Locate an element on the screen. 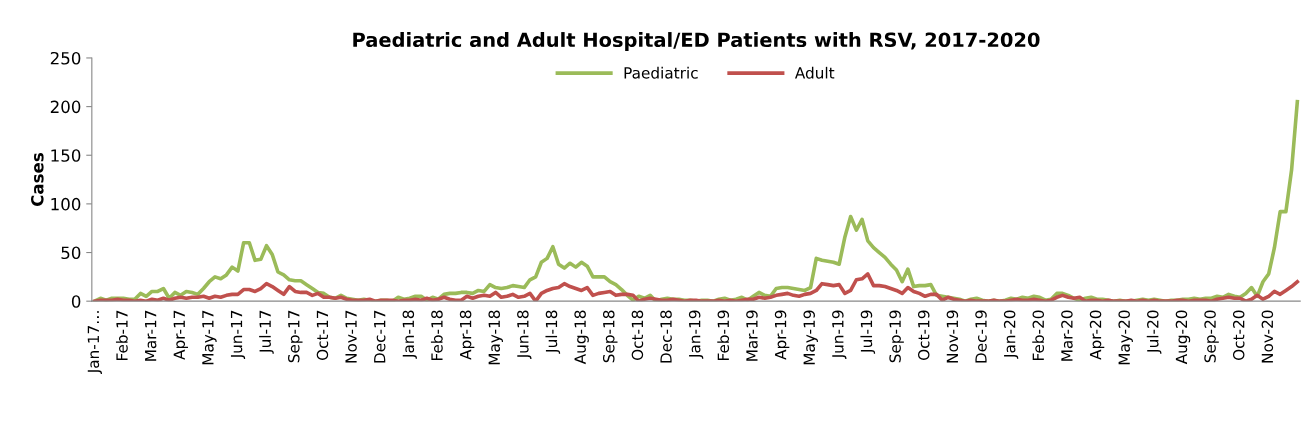  x-tick-label: Aug-20 is located at coordinates (1183, 337).